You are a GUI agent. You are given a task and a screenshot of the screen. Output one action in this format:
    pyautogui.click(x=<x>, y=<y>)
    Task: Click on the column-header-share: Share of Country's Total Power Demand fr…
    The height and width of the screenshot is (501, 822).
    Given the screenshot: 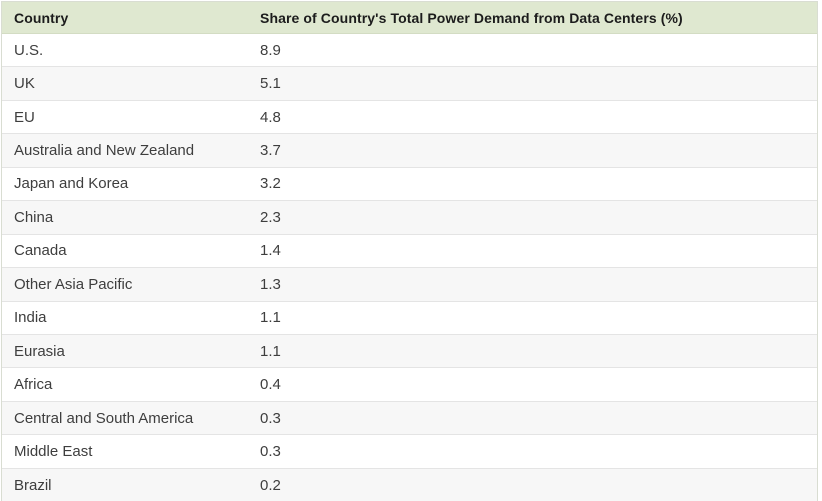 What is the action you would take?
    pyautogui.click(x=471, y=17)
    